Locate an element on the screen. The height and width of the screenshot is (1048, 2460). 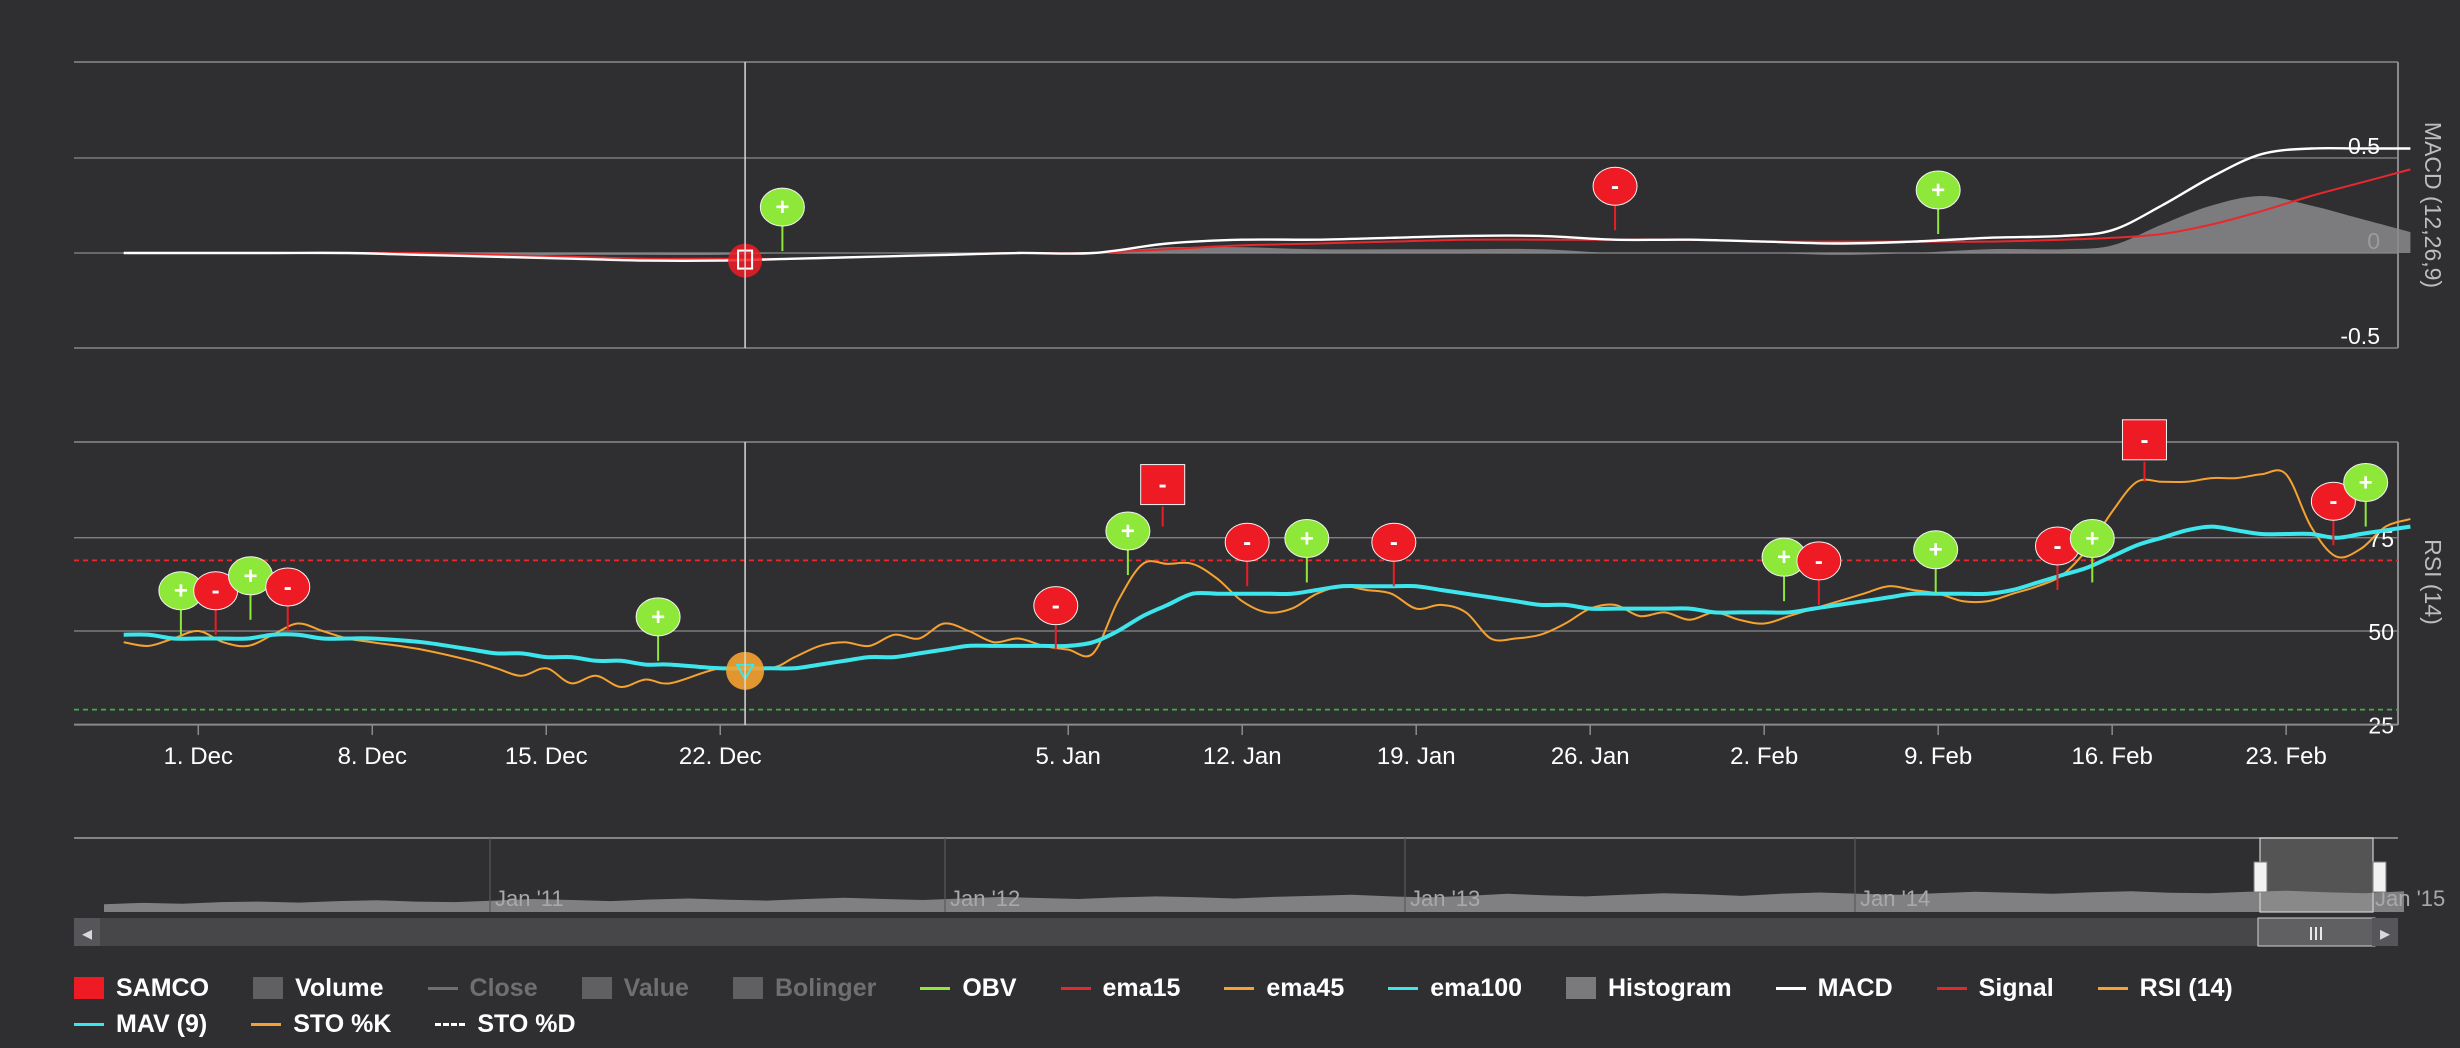
legend-label: MACD is located at coordinates (1855, 987).